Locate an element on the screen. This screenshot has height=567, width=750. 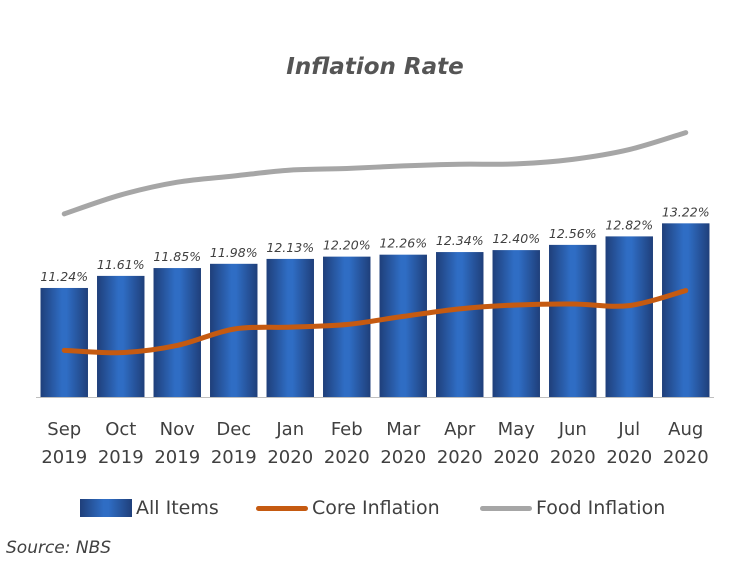
legend-label-food-inflation: Food Inflation is located at coordinates (601, 508).